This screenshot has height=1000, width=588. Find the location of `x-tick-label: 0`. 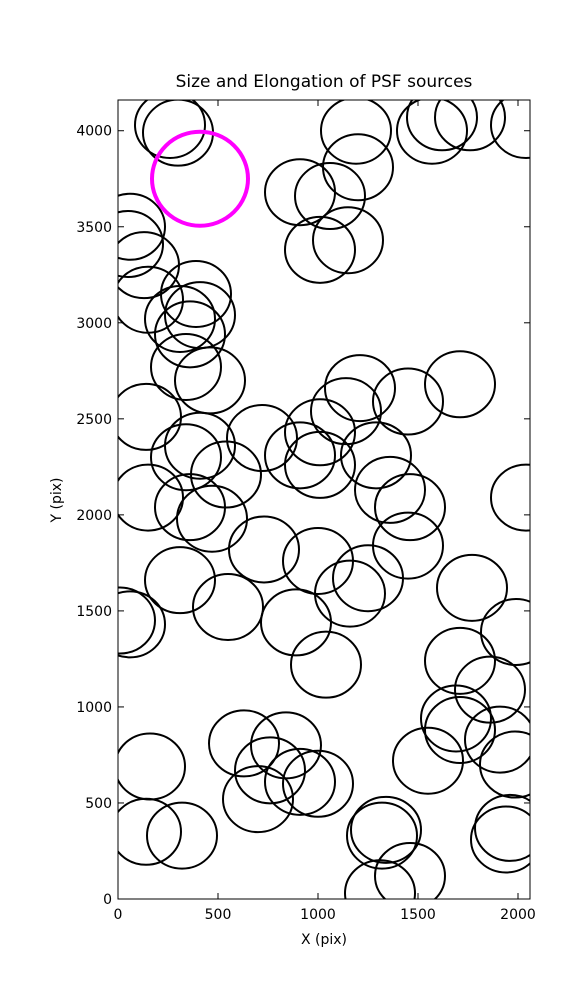

x-tick-label: 0 is located at coordinates (118, 915).